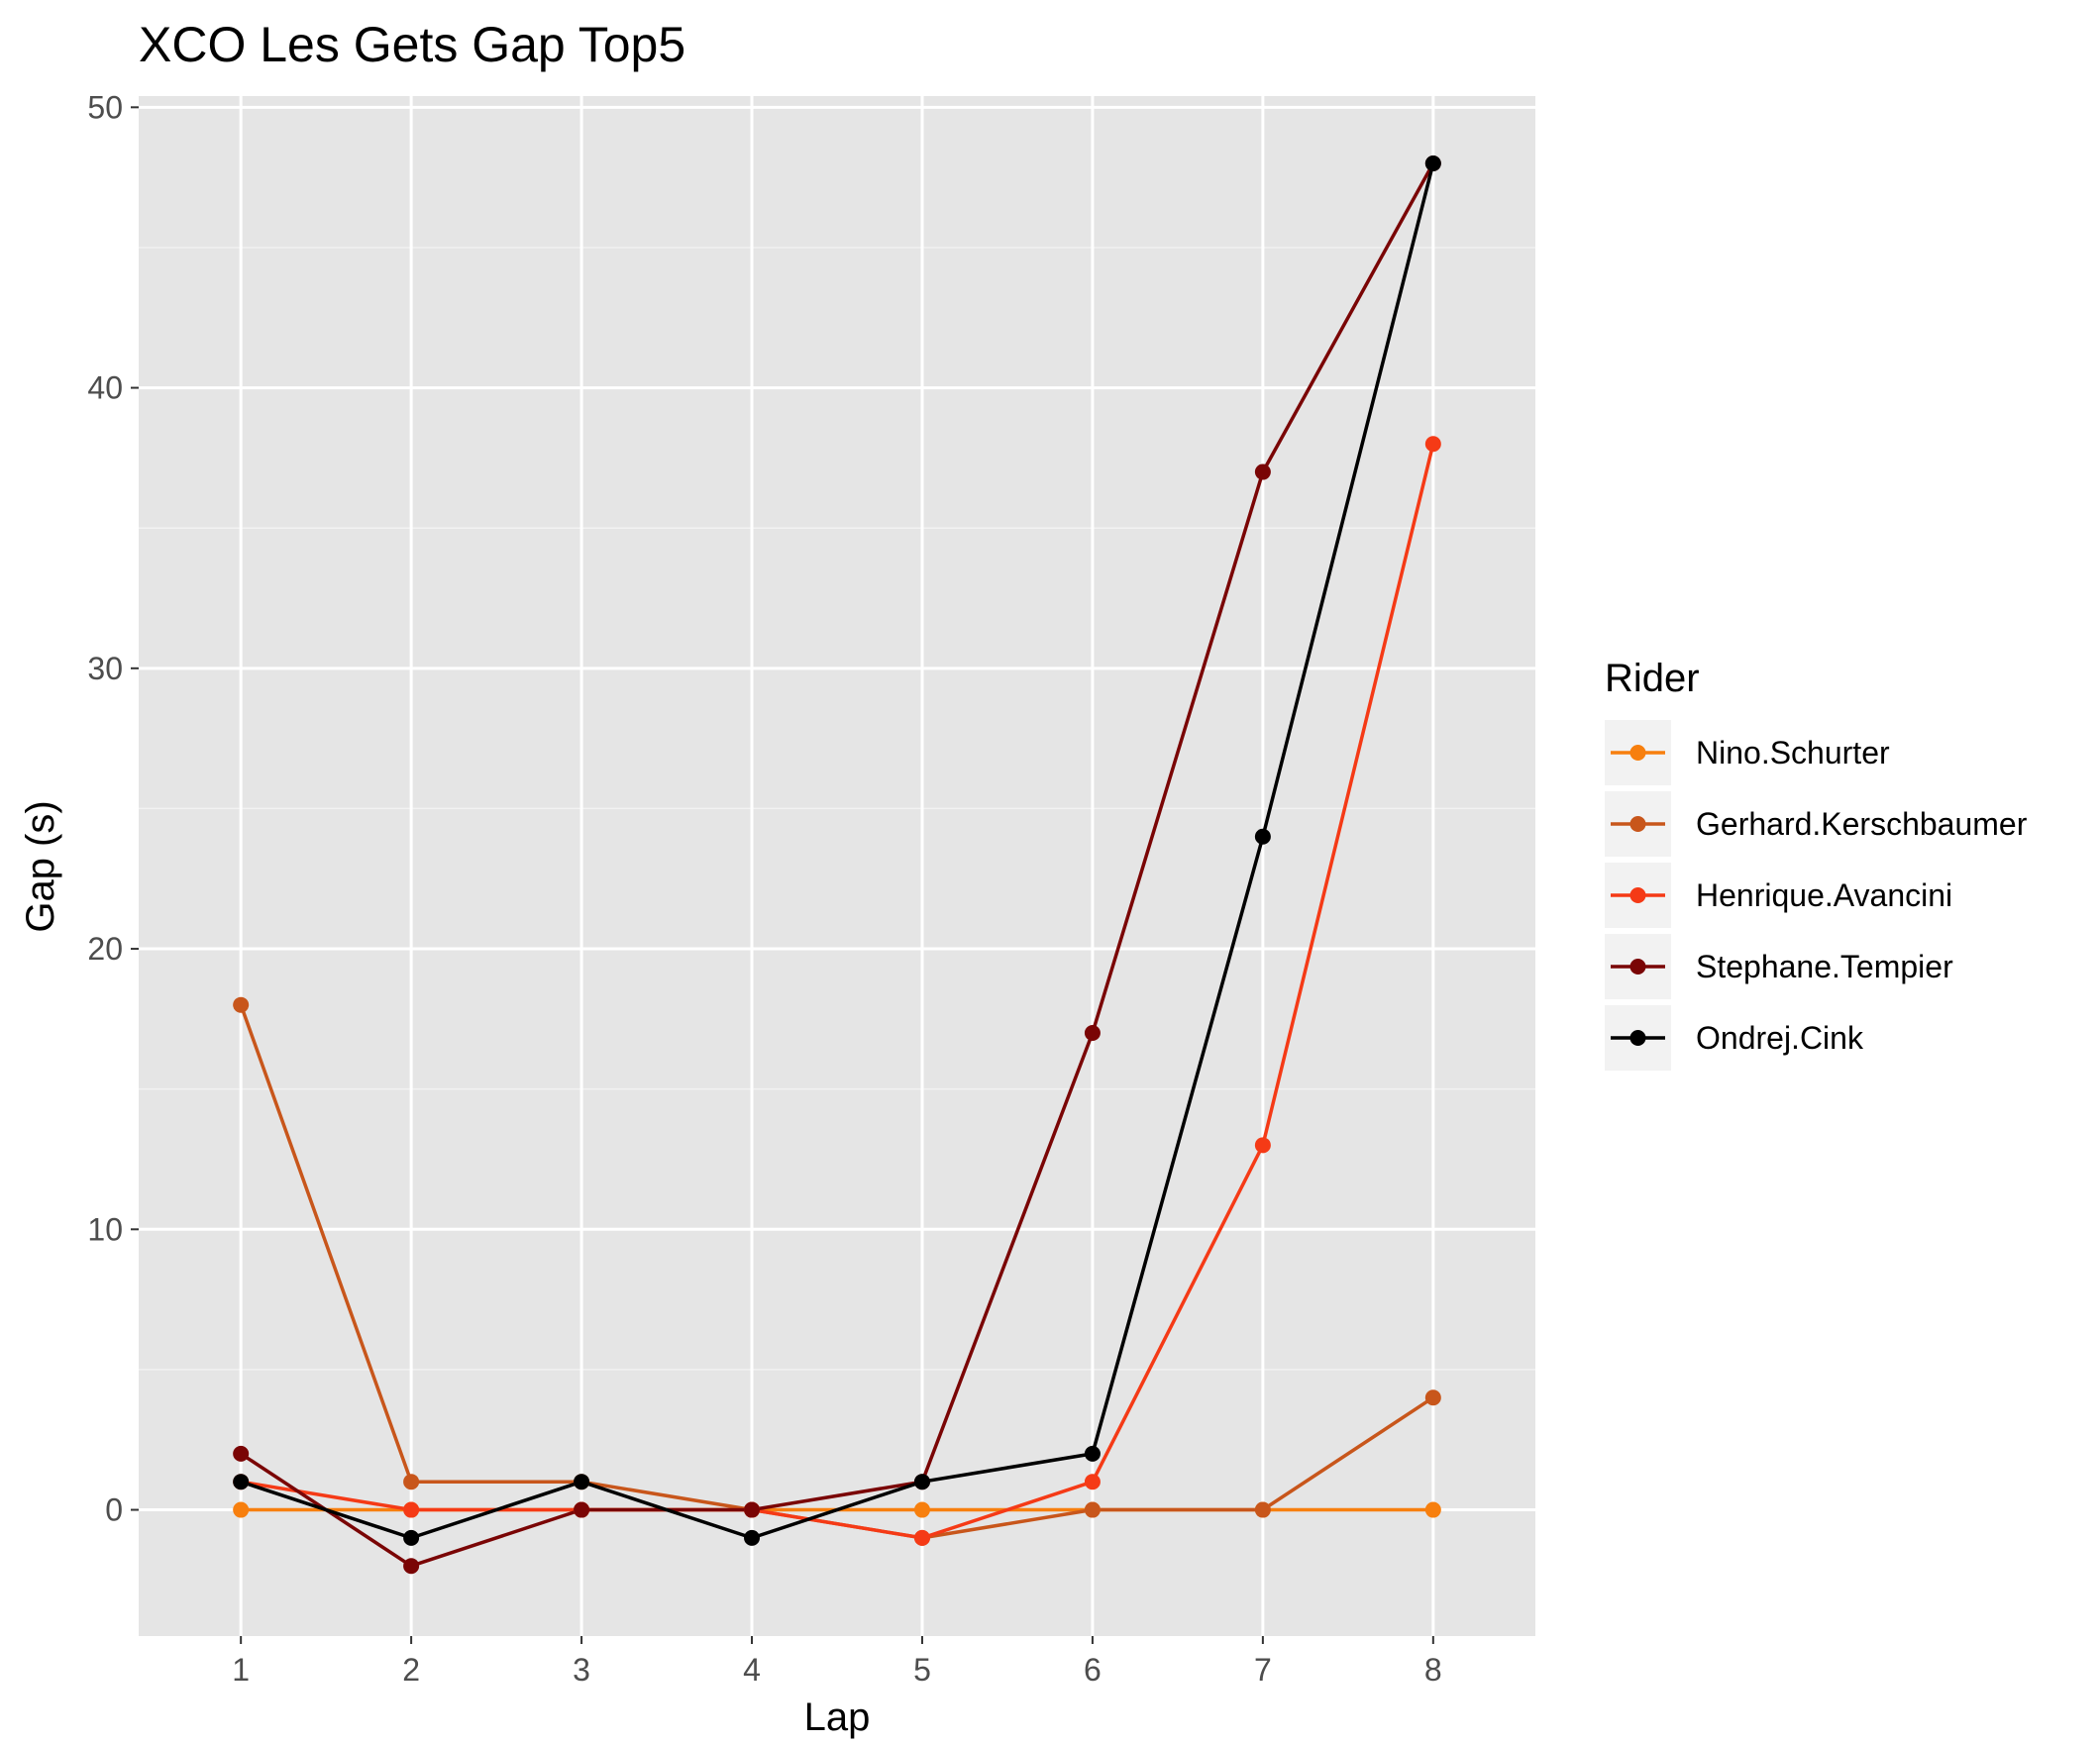 The image size is (2100, 1745). Describe the element at coordinates (412, 44) in the screenshot. I see `chart-title: XCO Les Gets Gap Top5` at that location.